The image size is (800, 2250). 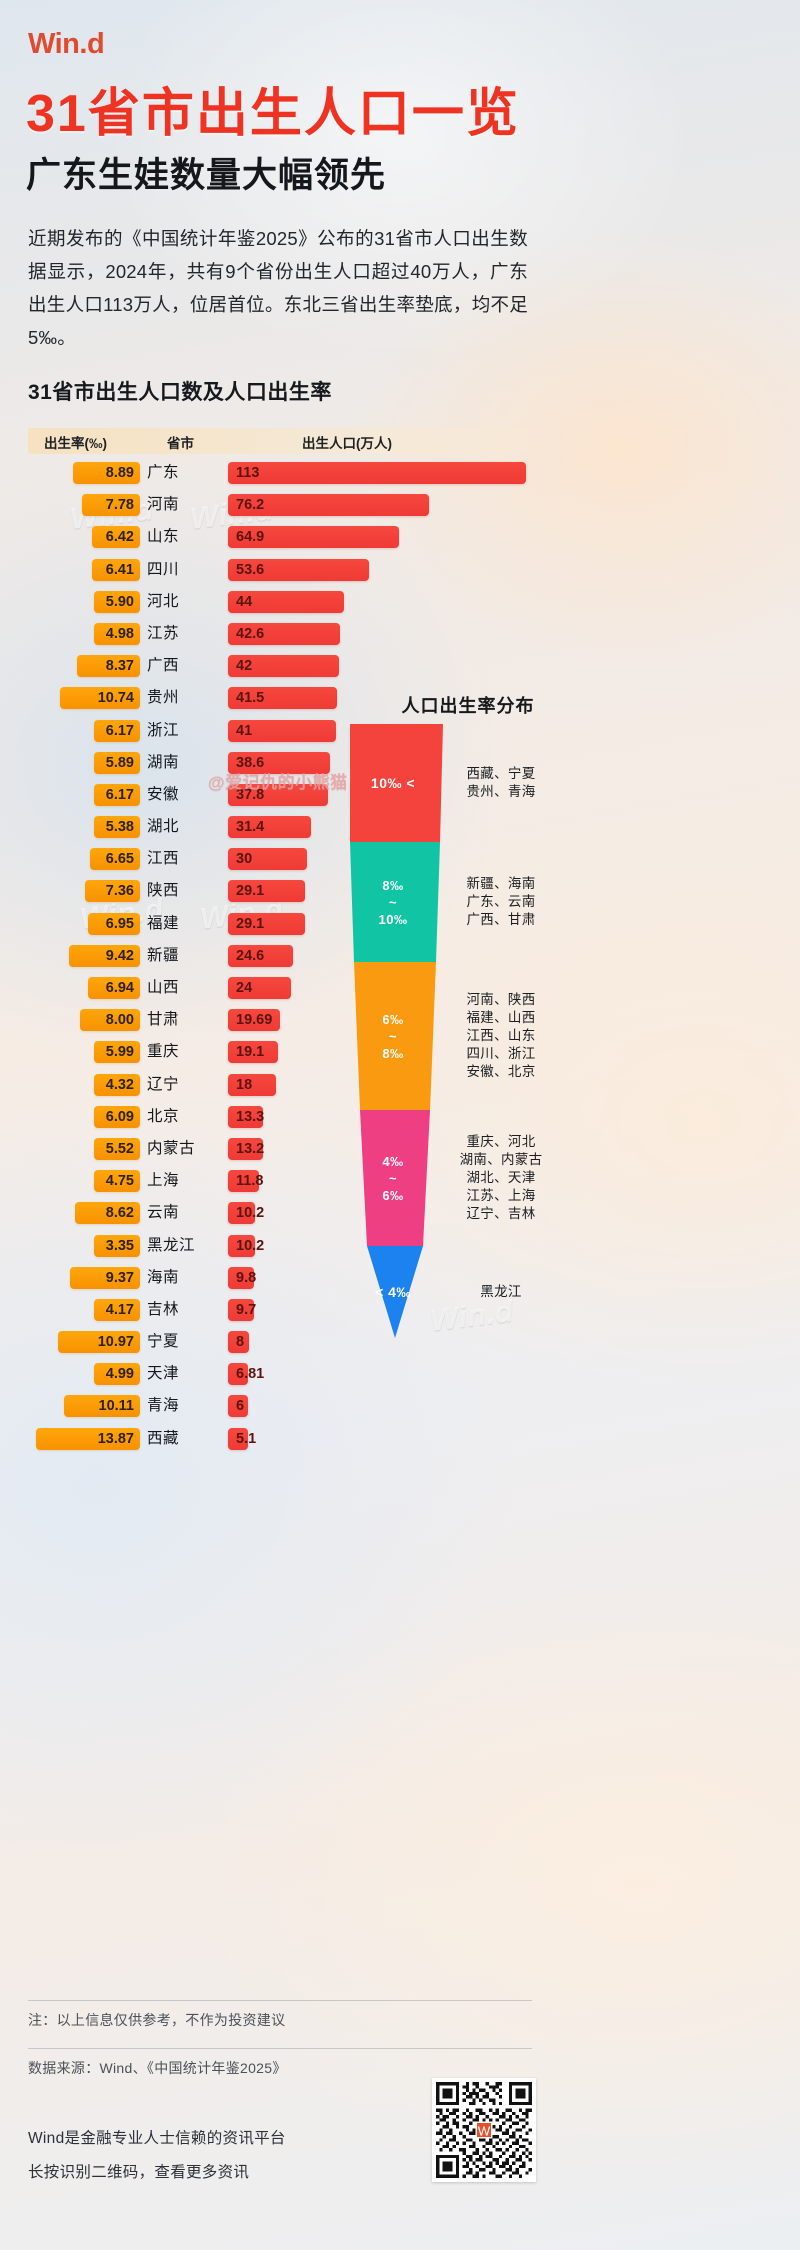 I want to click on table-row: 10.11 青海 6, so click(x=280, y=1407).